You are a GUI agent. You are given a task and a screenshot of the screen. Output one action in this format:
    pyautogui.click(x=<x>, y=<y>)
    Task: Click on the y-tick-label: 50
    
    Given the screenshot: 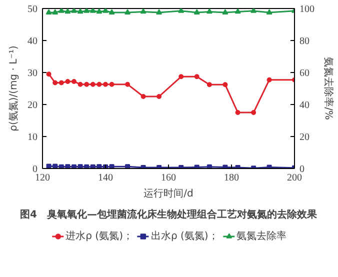 What is the action you would take?
    pyautogui.click(x=33, y=9)
    